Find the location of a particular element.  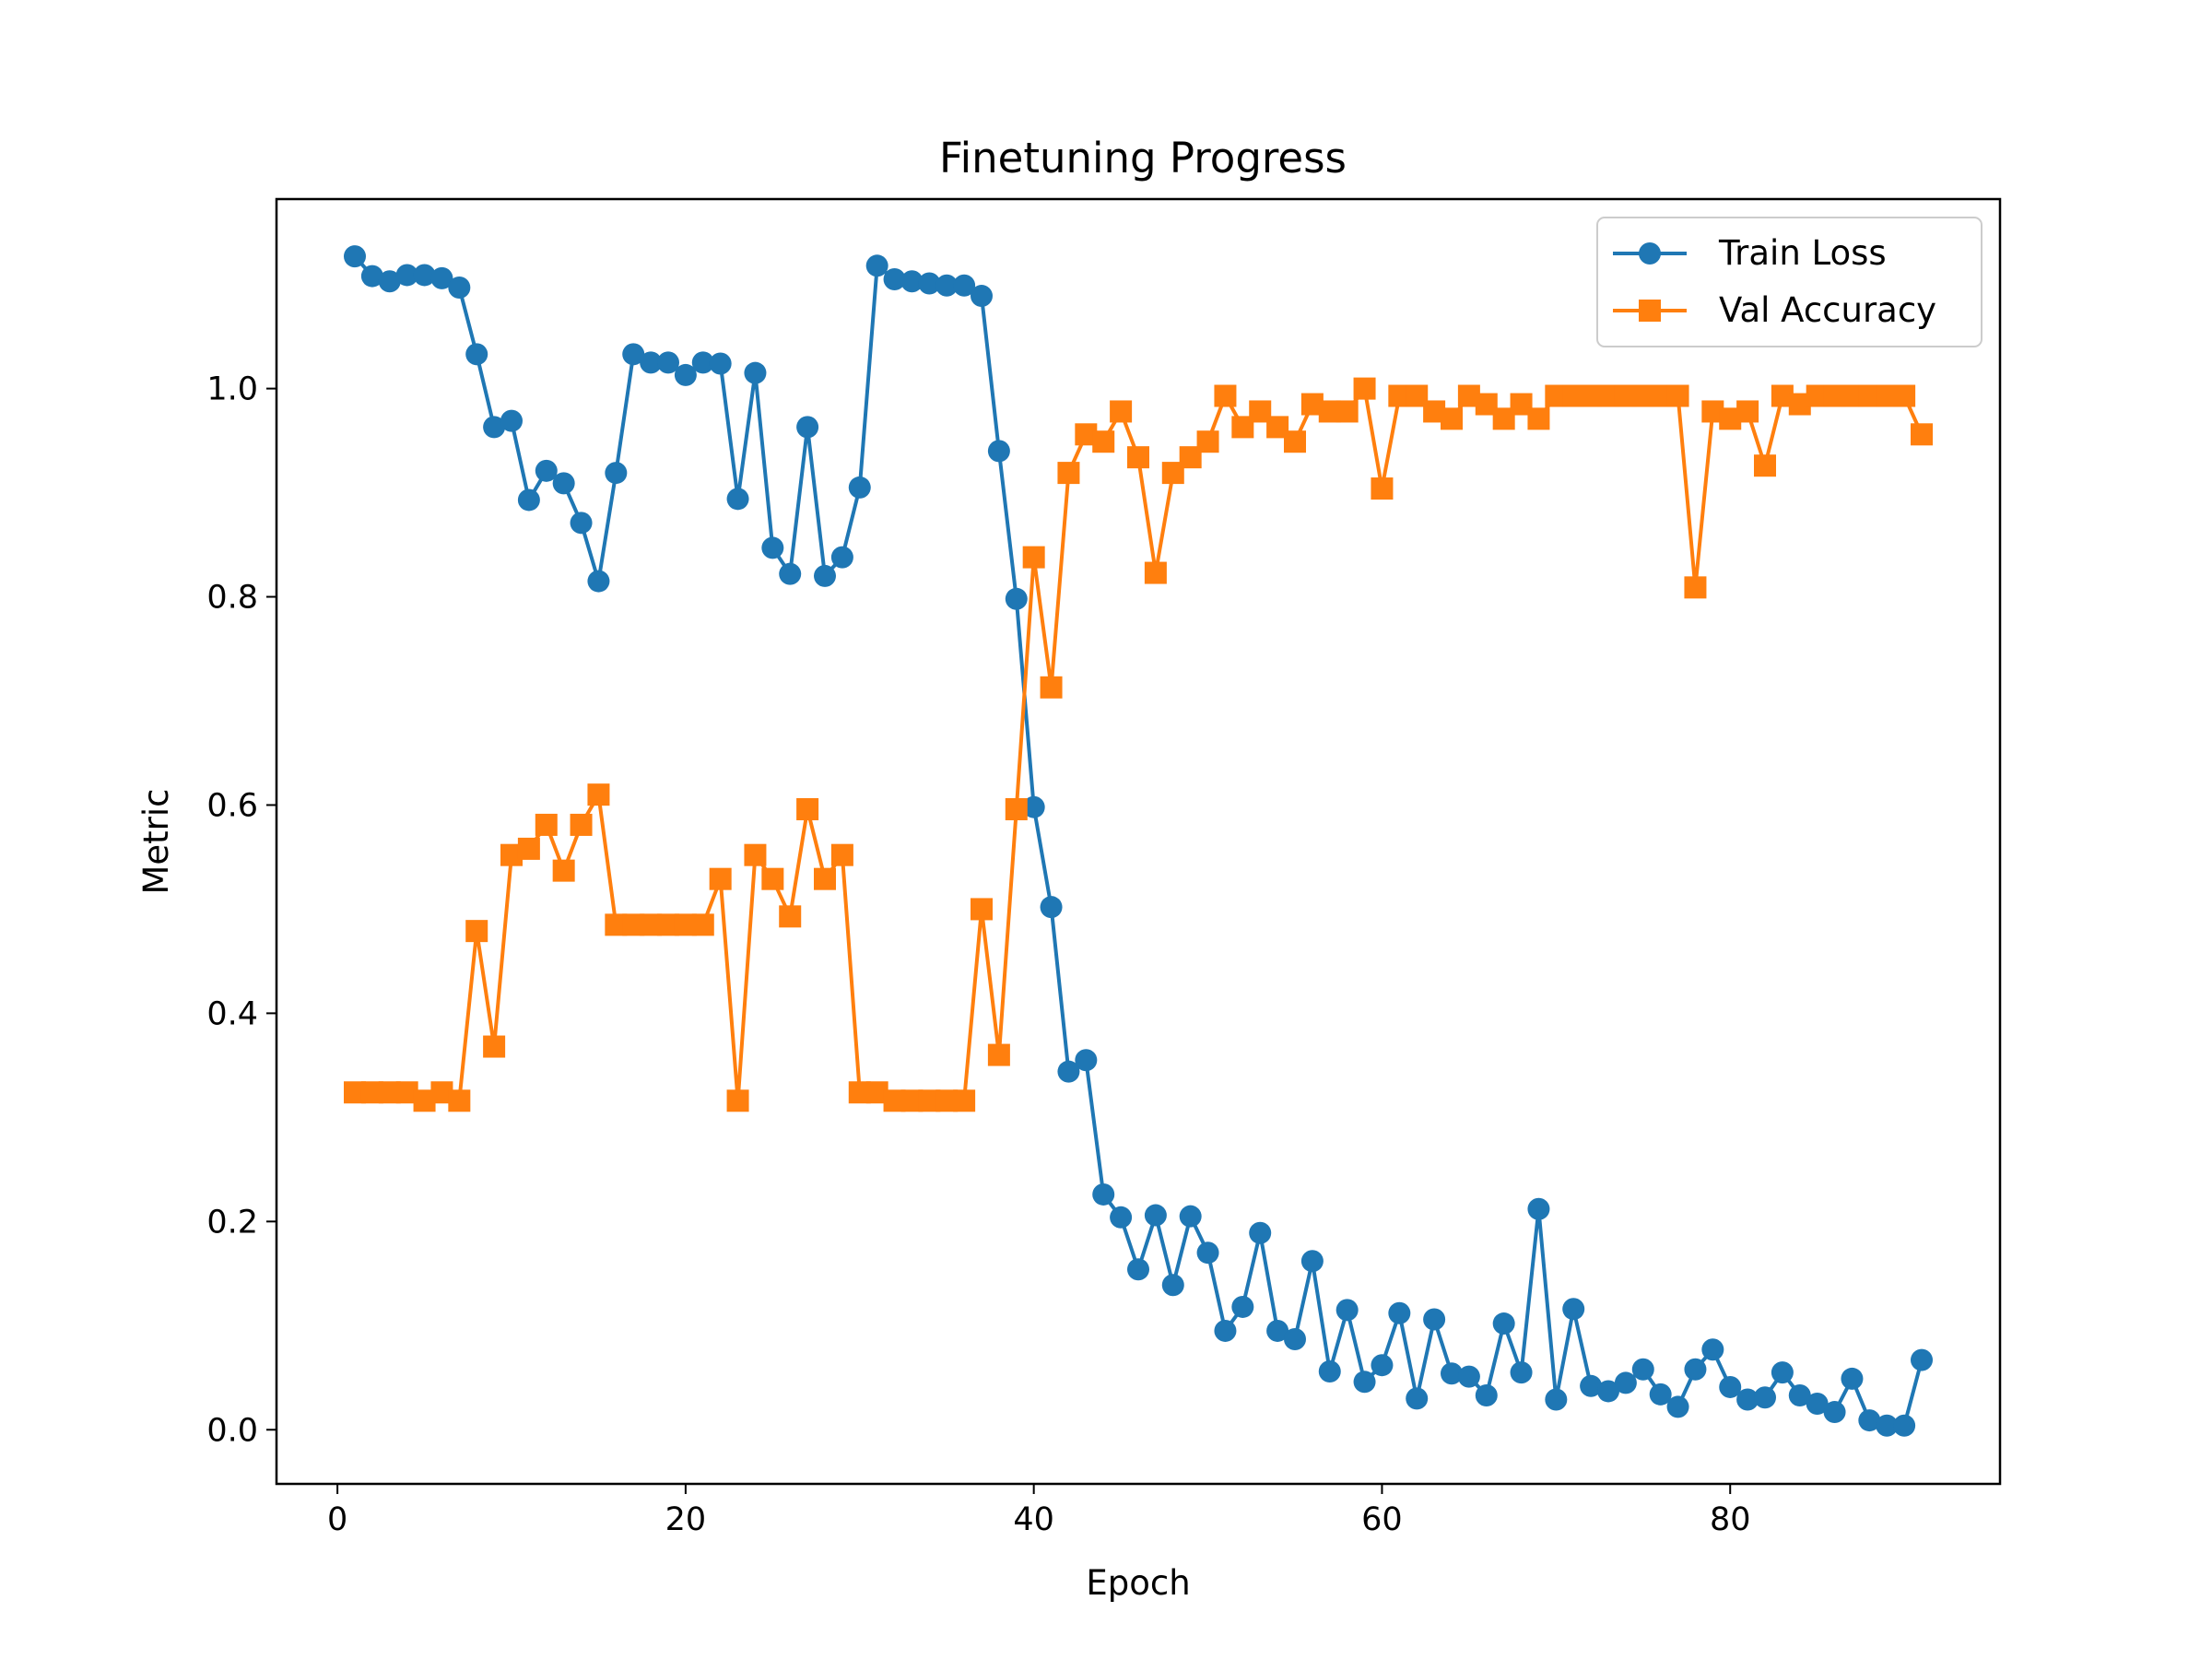

y-axis-label: Metric is located at coordinates (156, 841).